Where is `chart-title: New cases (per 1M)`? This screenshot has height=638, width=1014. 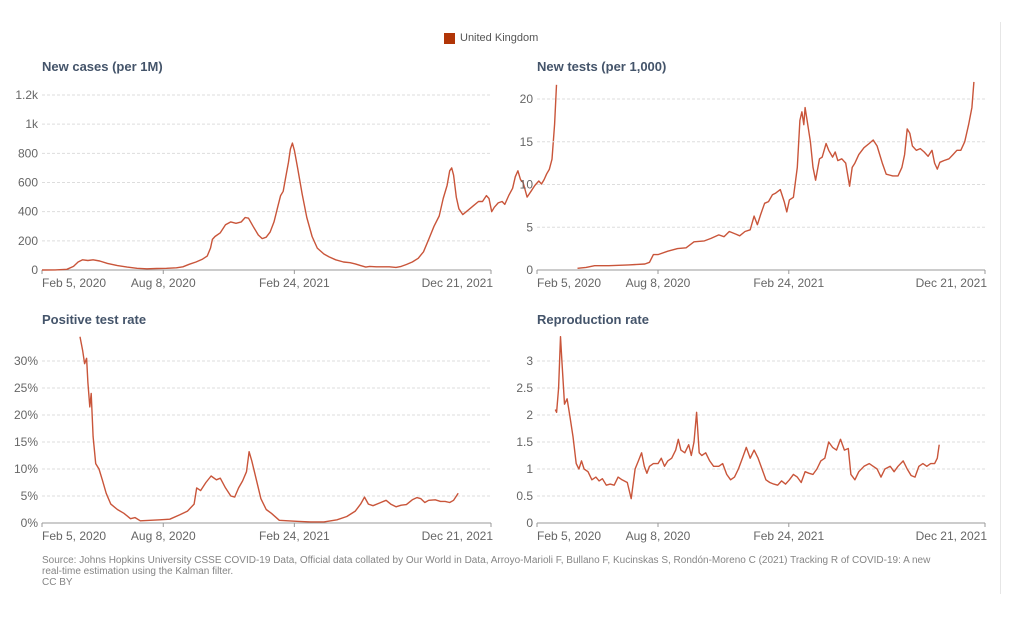 chart-title: New cases (per 1M) is located at coordinates (102, 66).